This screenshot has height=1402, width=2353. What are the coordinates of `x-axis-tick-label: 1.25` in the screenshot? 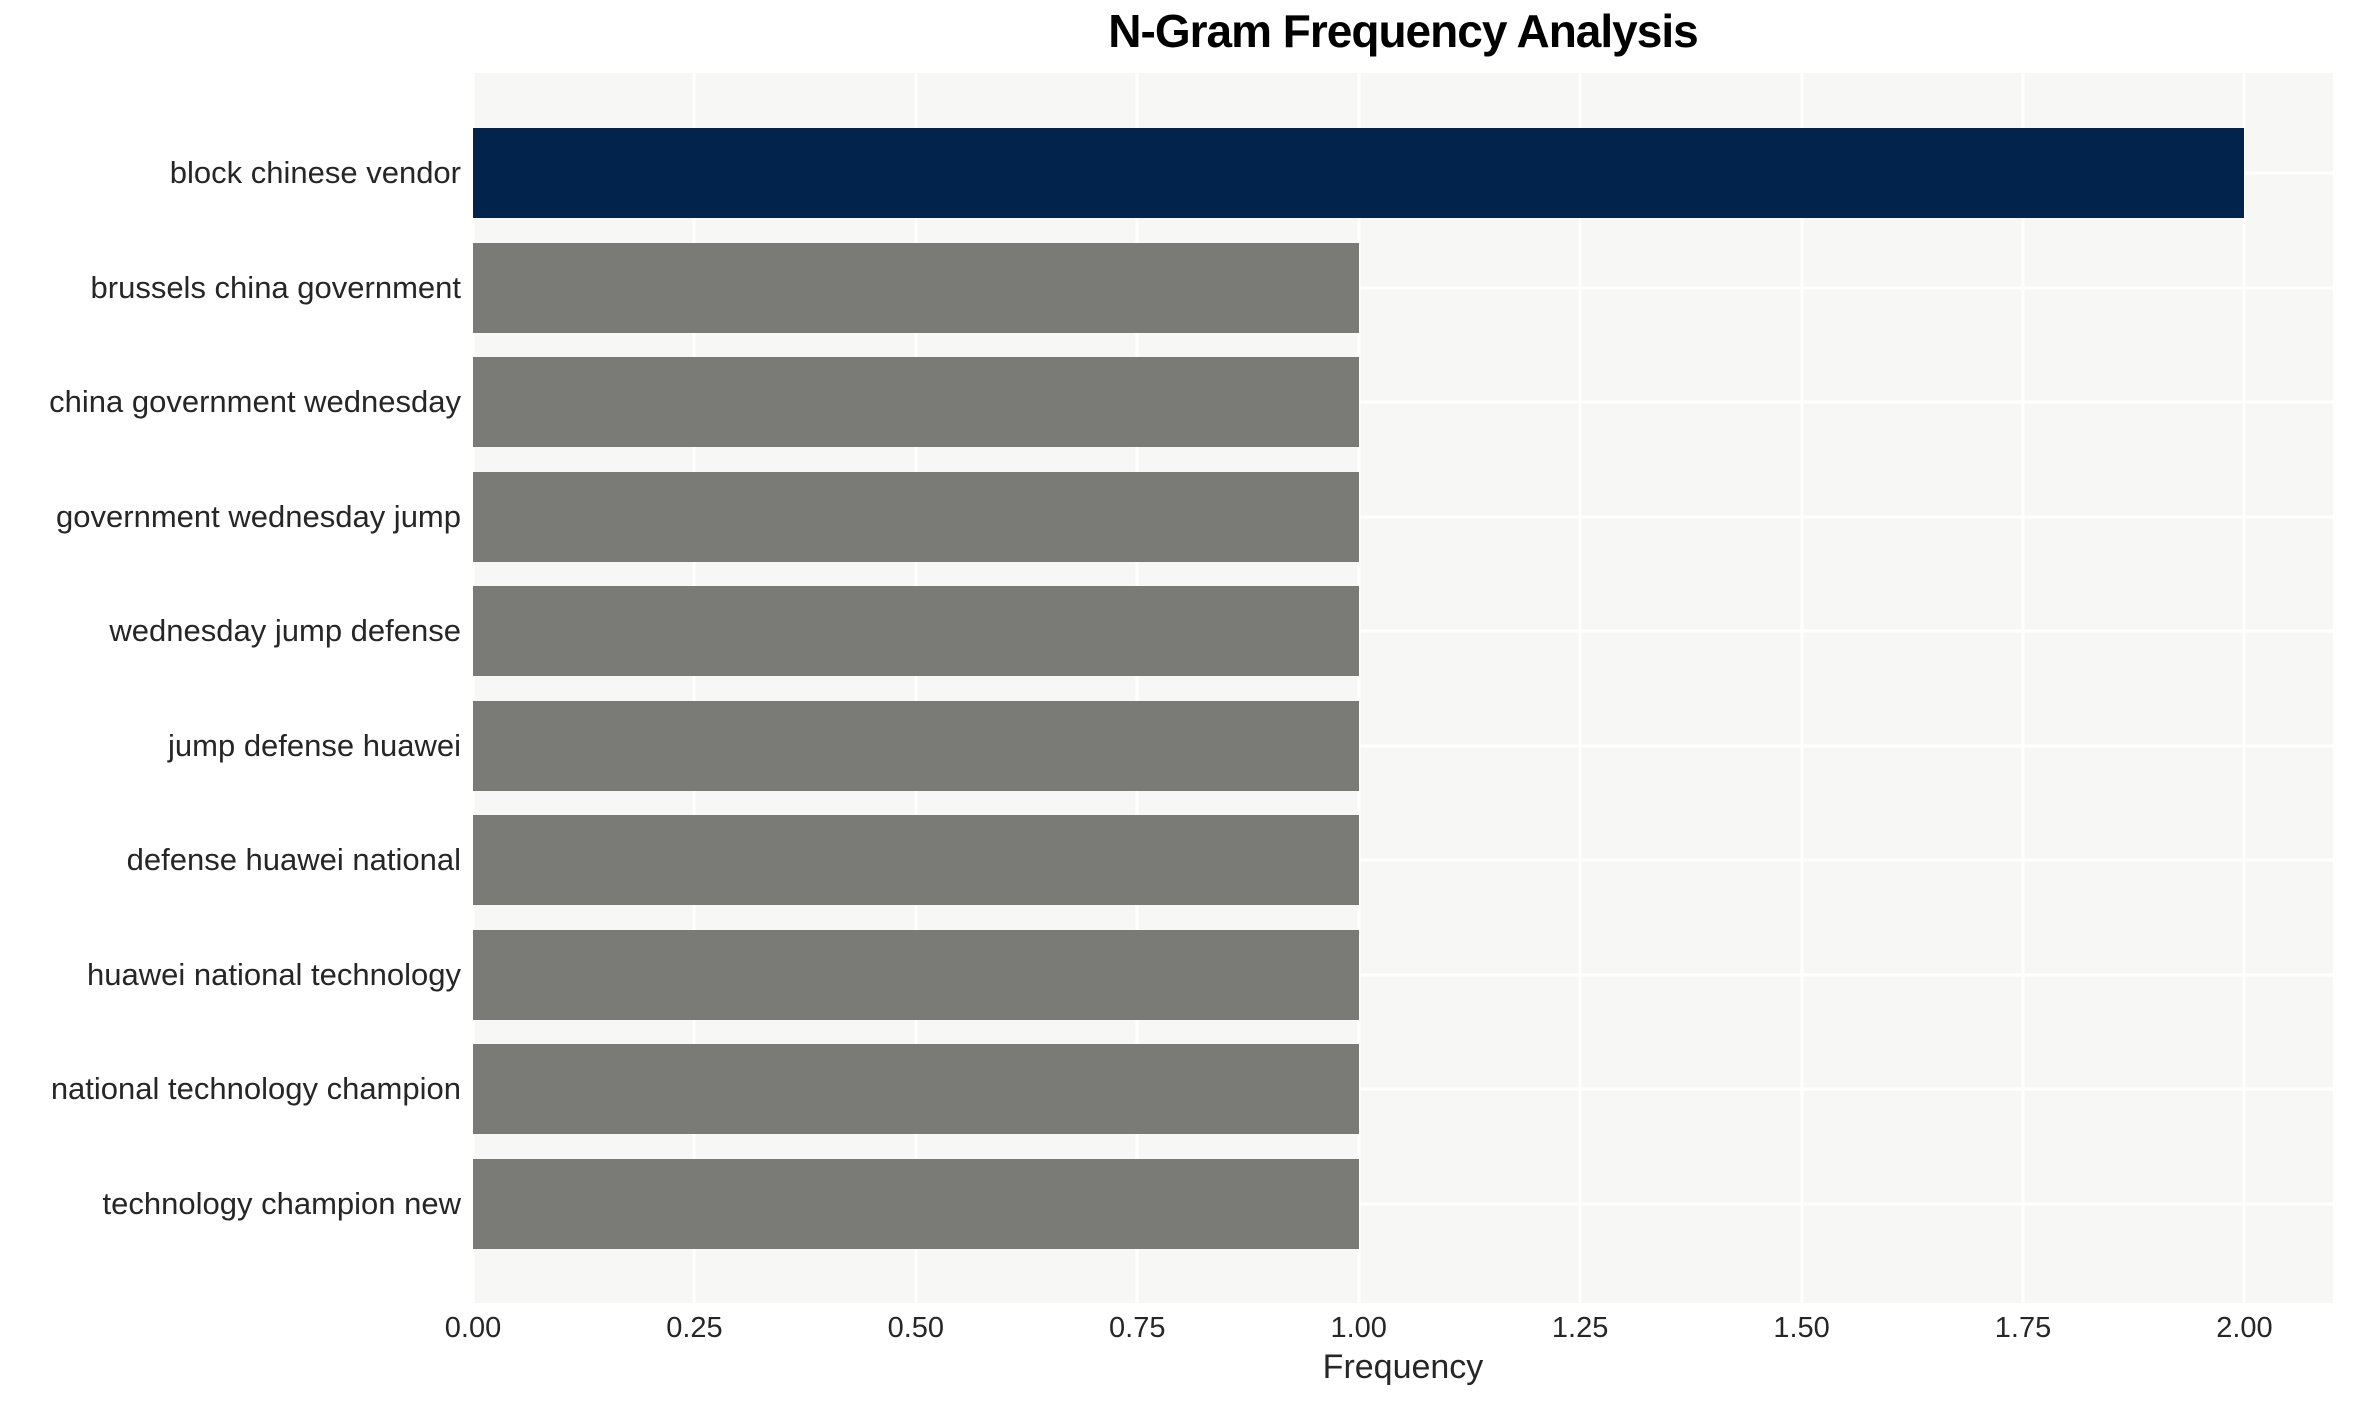 It's located at (1580, 1328).